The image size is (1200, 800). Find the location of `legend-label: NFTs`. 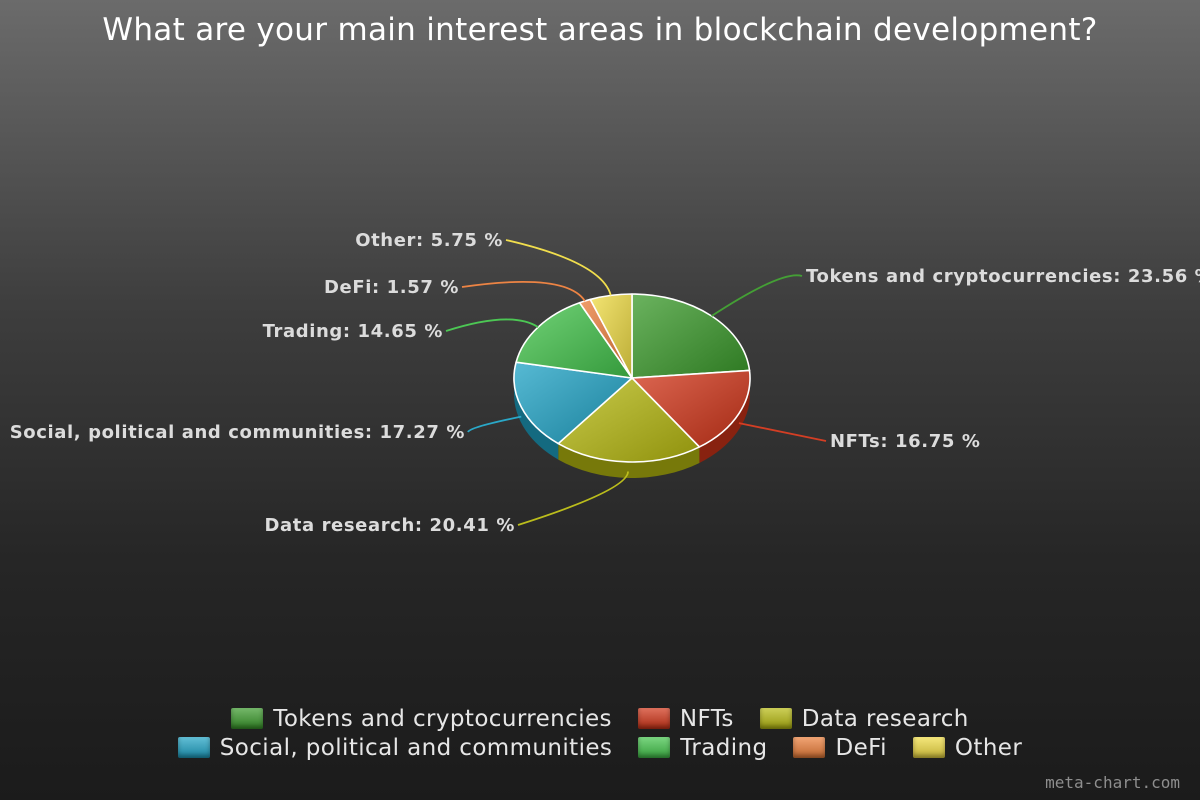

legend-label: NFTs is located at coordinates (706, 718).